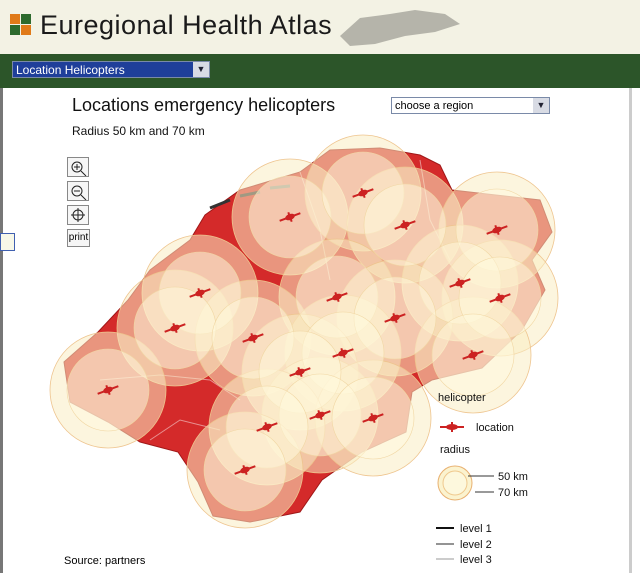 The height and width of the screenshot is (573, 640). Describe the element at coordinates (462, 398) in the screenshot. I see `legend-heading: helicopter` at that location.